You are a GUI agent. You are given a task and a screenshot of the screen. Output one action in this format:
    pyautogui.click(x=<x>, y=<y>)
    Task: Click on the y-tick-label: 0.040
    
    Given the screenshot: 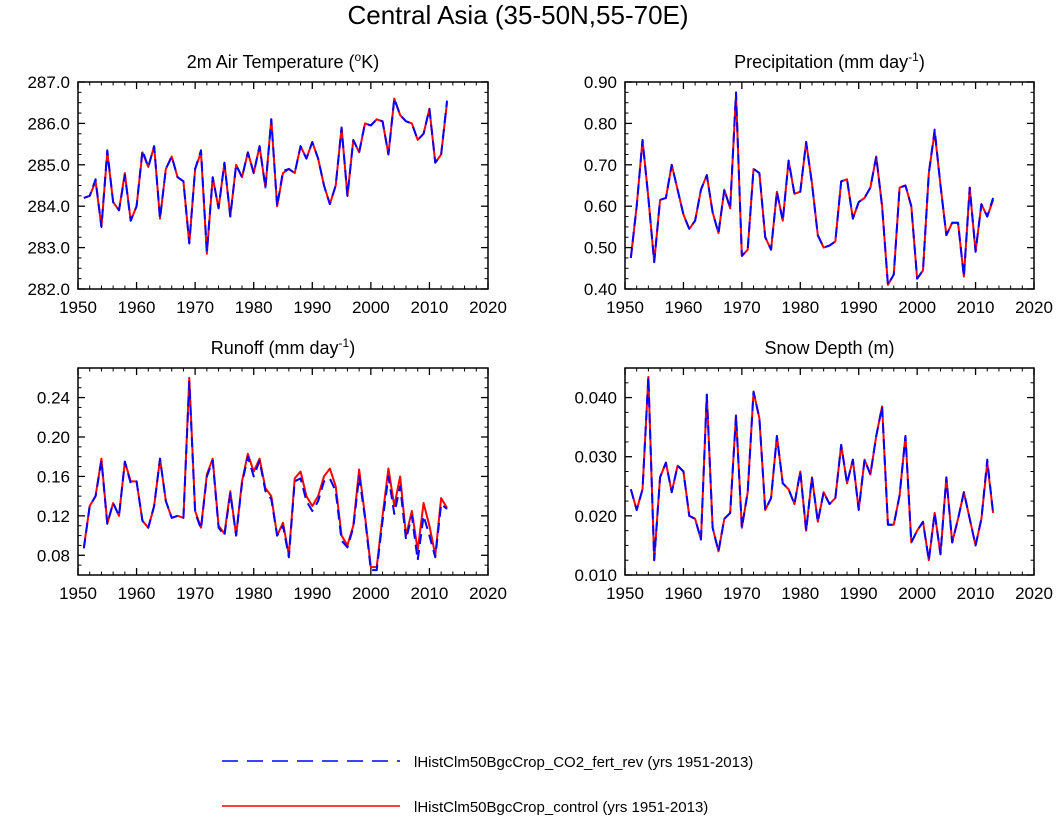 What is the action you would take?
    pyautogui.click(x=595, y=398)
    